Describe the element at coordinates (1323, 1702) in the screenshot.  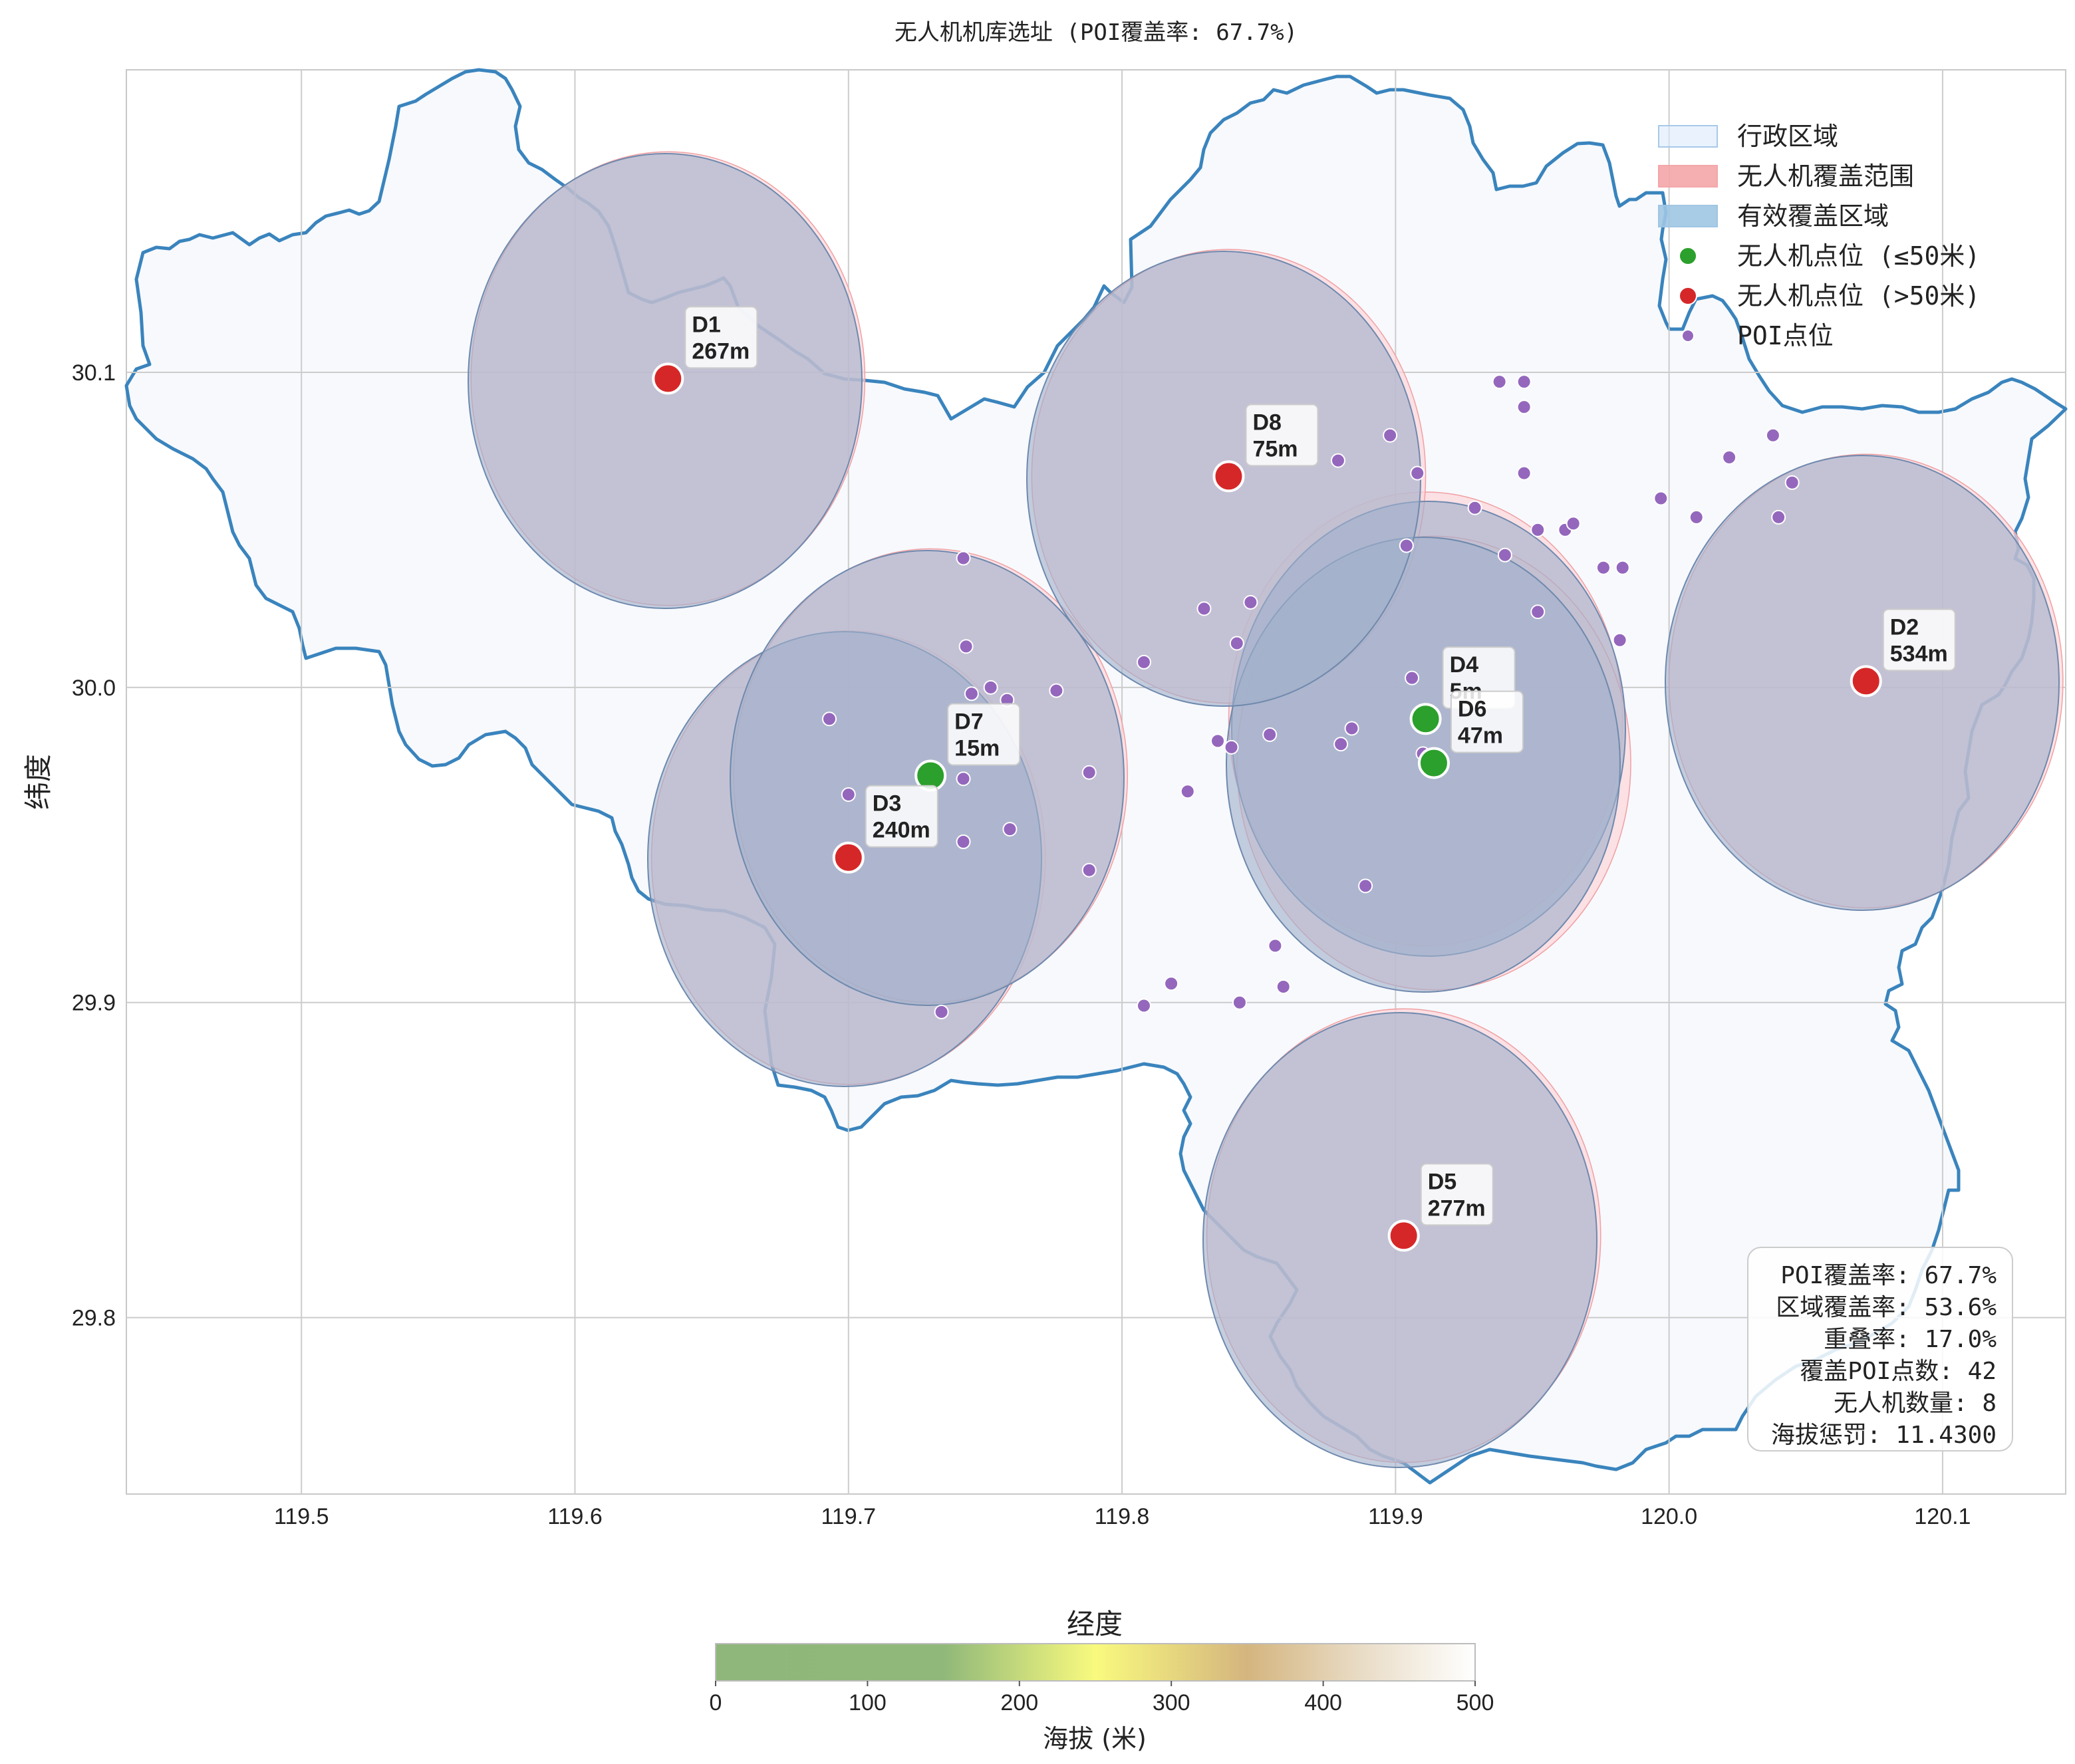
I see `colorbar-tick-label-4: 400` at that location.